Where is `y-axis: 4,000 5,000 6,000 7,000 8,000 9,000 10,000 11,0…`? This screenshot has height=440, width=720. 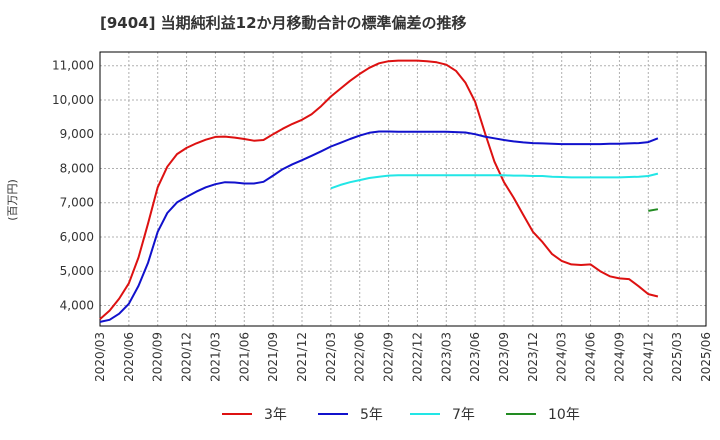 y-axis: 4,000 5,000 6,000 7,000 8,000 9,000 10,000 11,0… is located at coordinates (73, 186).